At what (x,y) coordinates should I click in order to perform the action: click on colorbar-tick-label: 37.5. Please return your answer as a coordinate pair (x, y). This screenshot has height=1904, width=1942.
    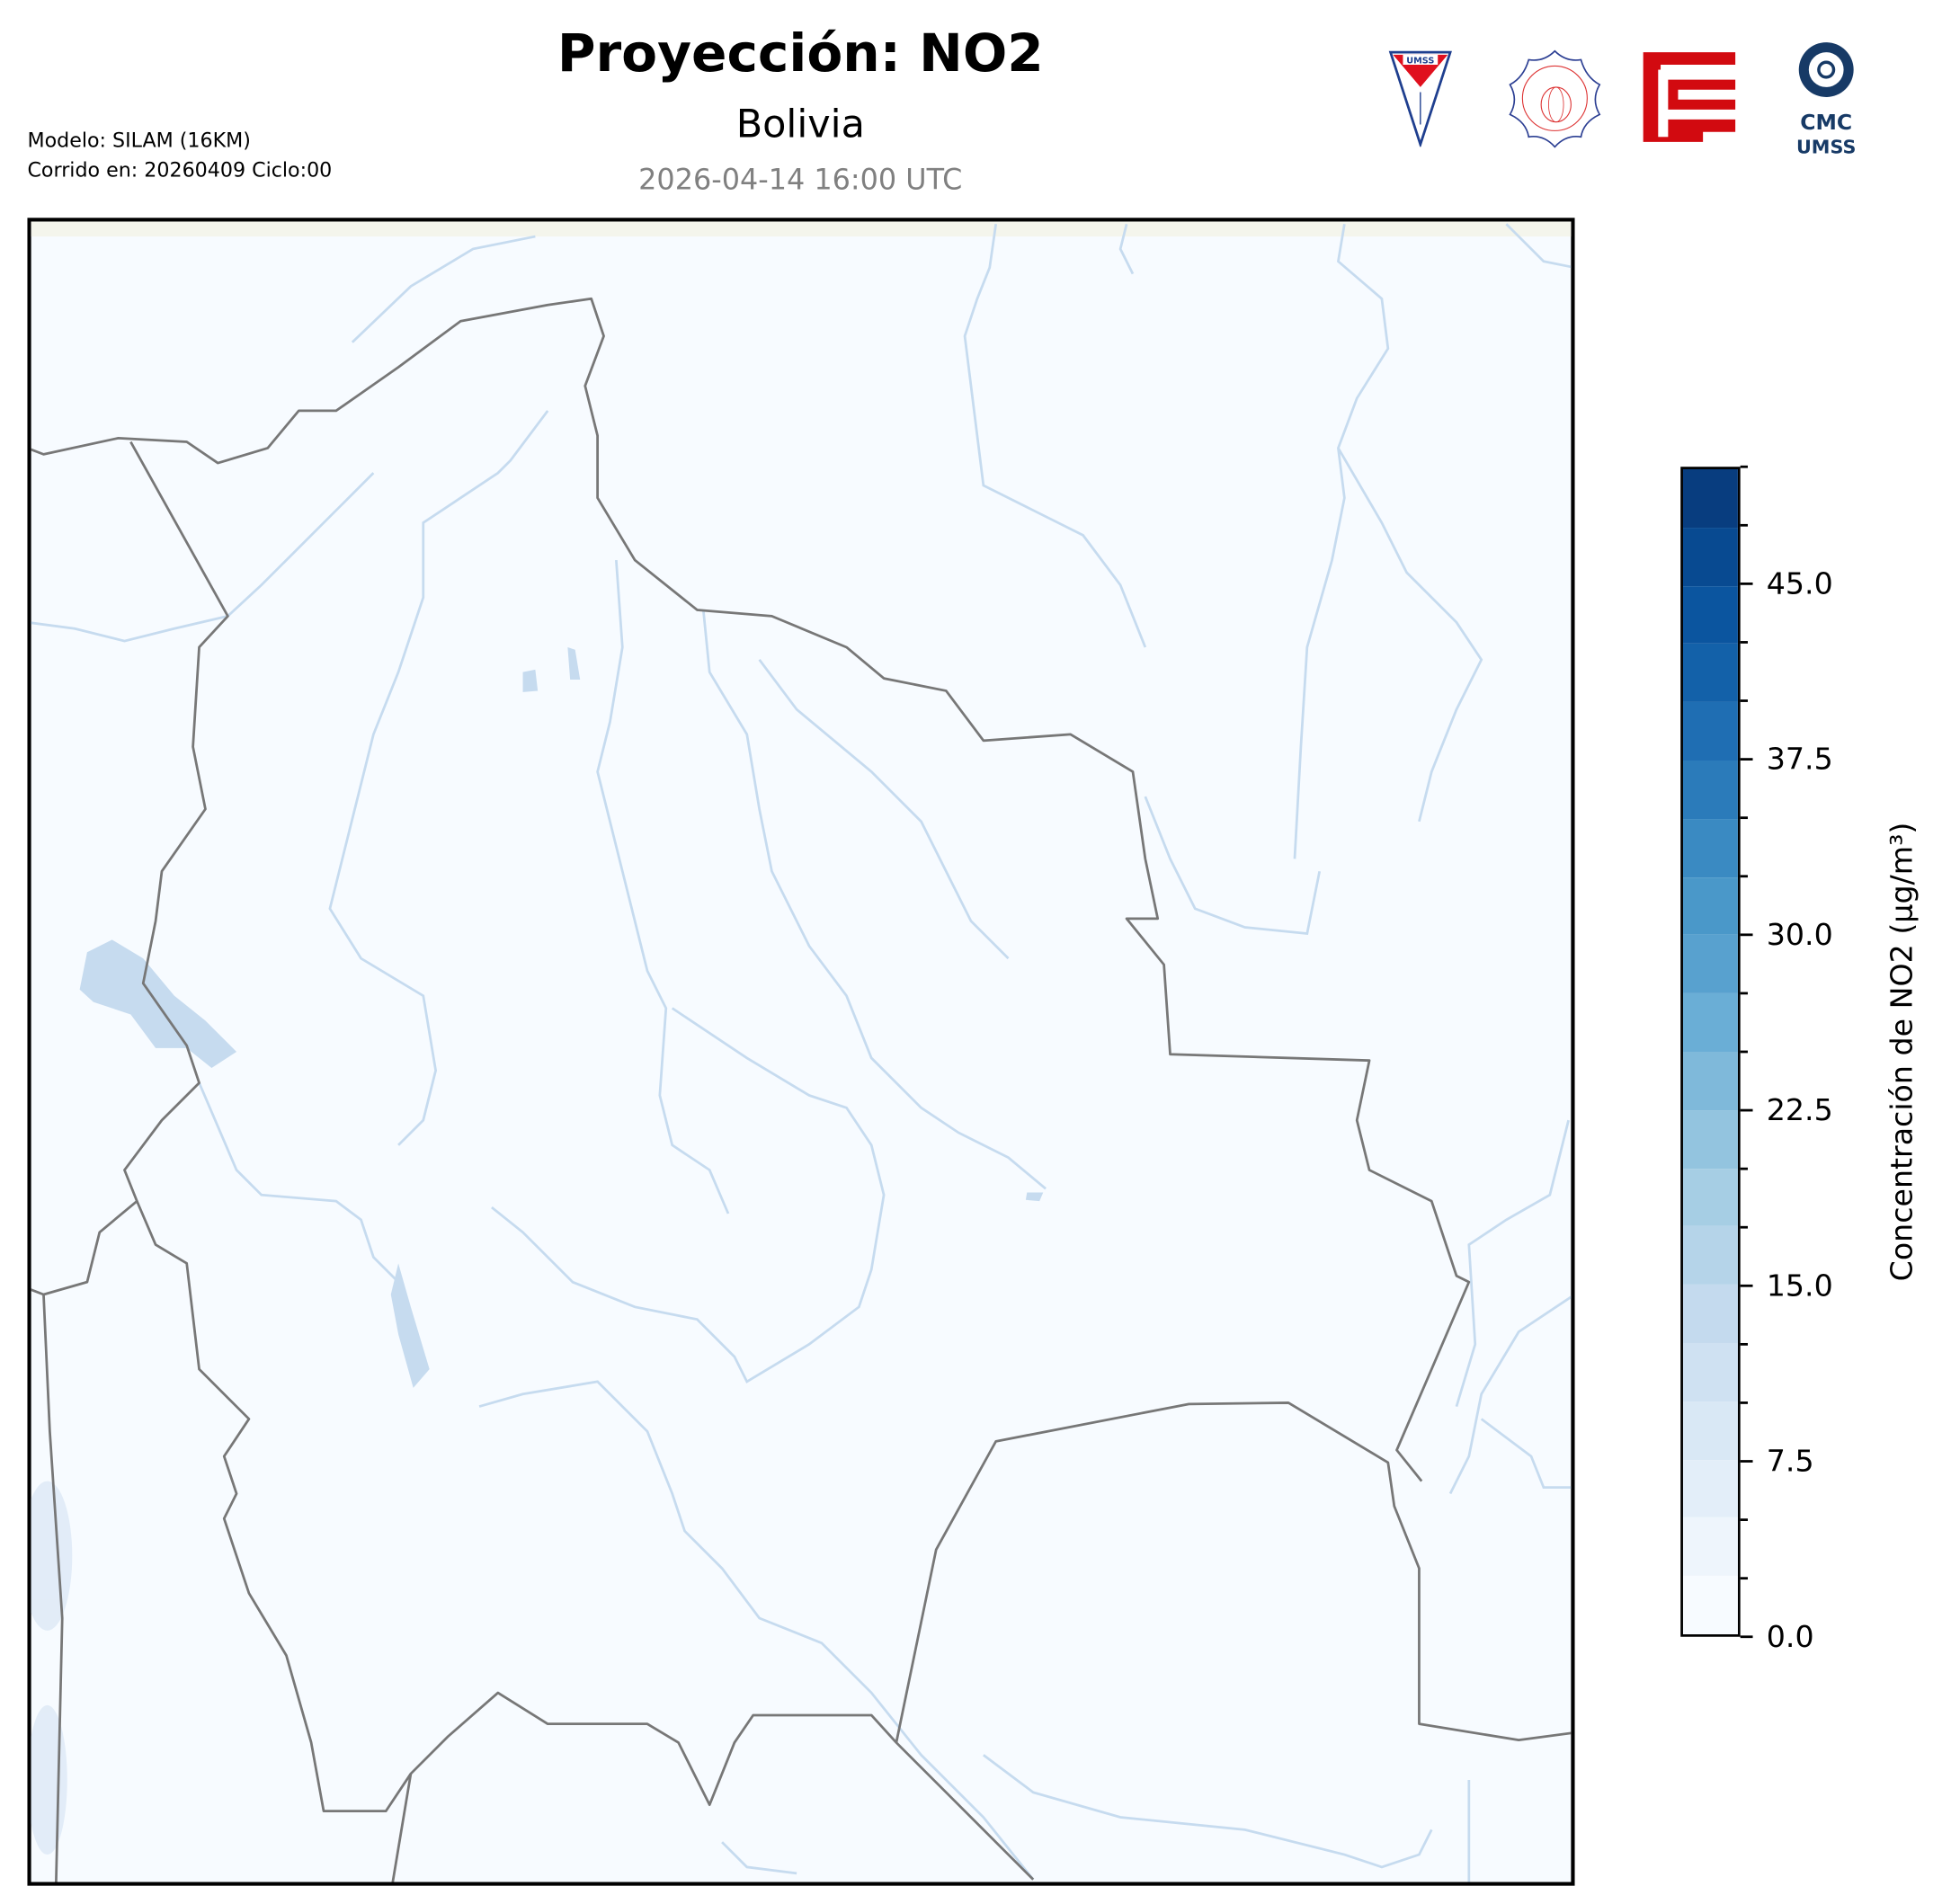
    Looking at the image, I should click on (1799, 759).